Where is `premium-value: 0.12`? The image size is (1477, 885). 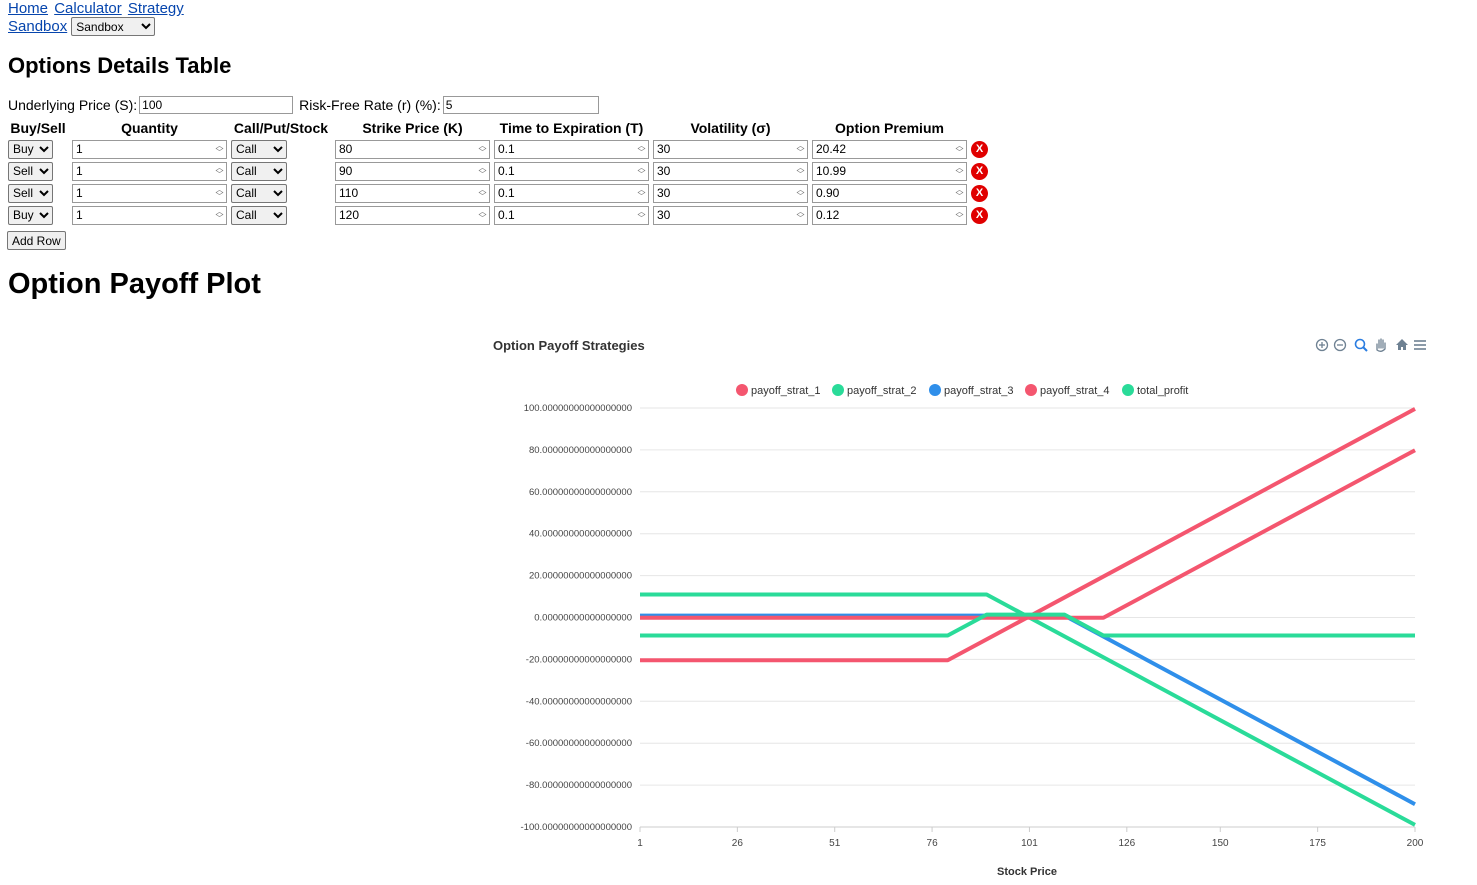 premium-value: 0.12 is located at coordinates (828, 214).